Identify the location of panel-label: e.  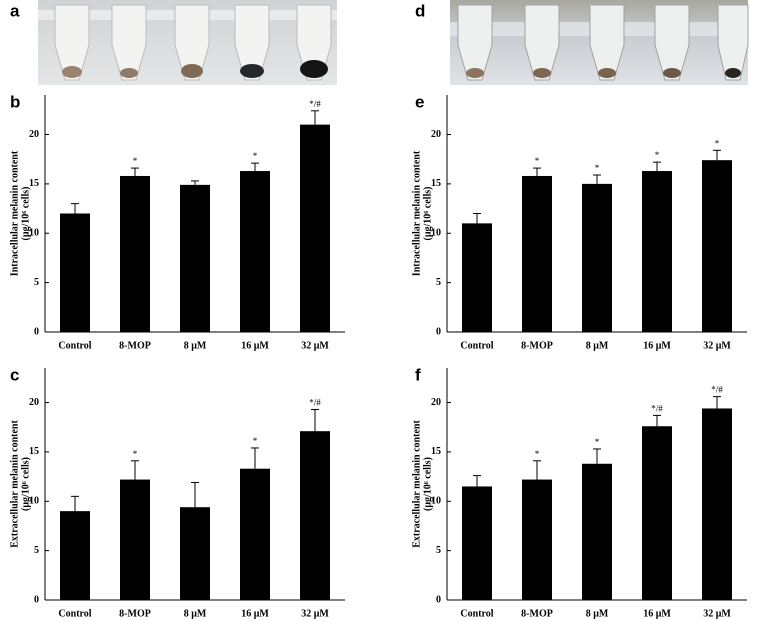
(419, 101).